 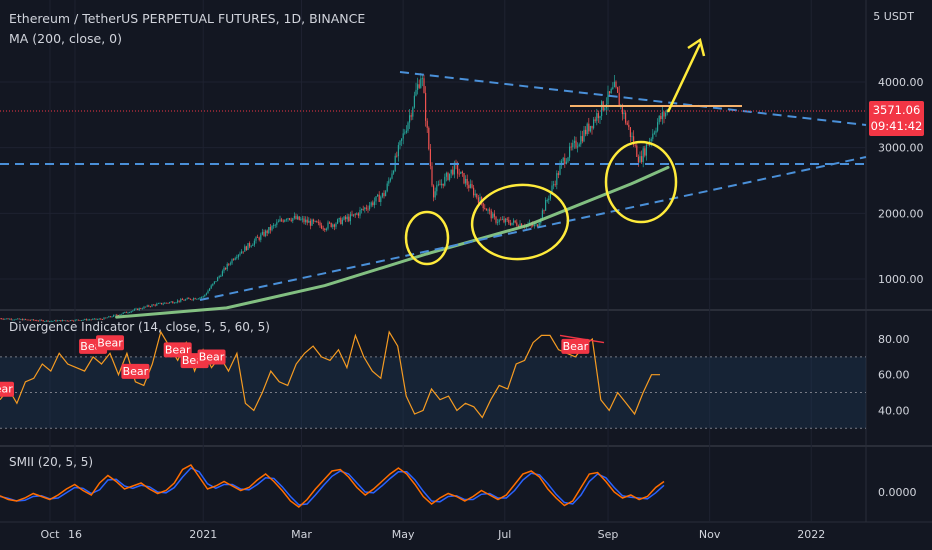 I want to click on divergence-axis-label: 60.00, so click(x=894, y=375).